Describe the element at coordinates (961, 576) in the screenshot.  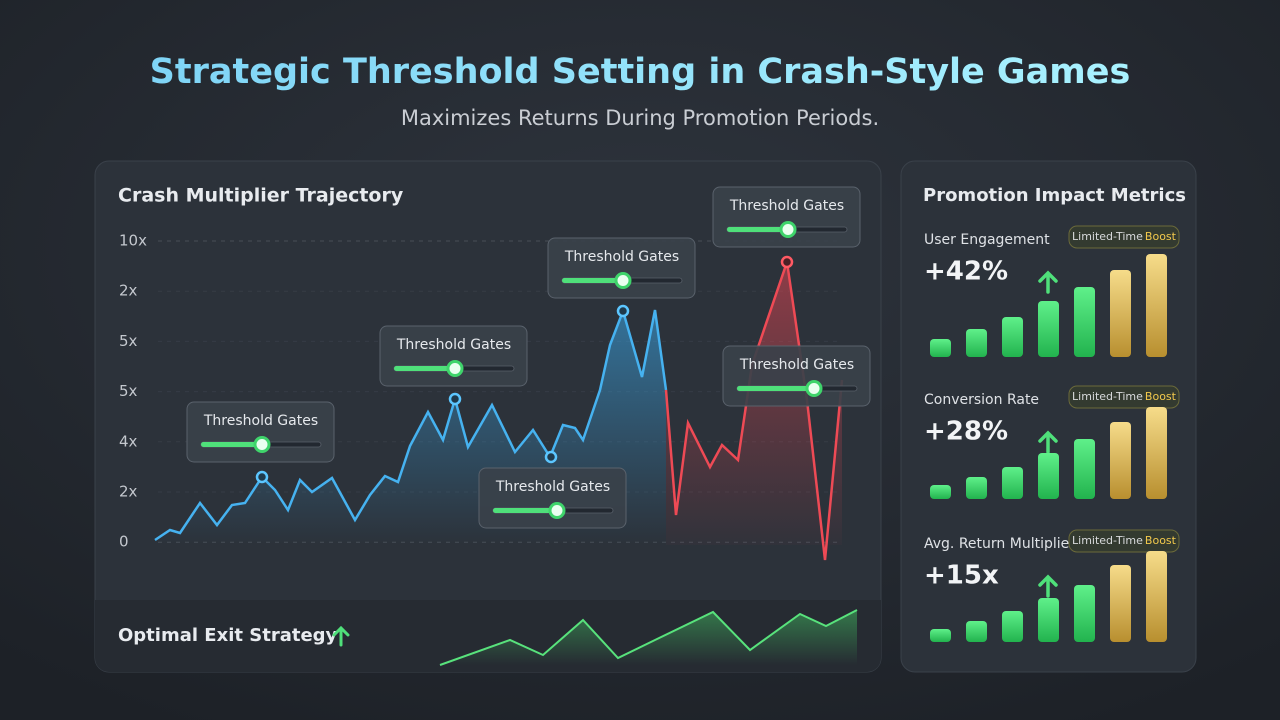
I see `metric-value: +15x` at that location.